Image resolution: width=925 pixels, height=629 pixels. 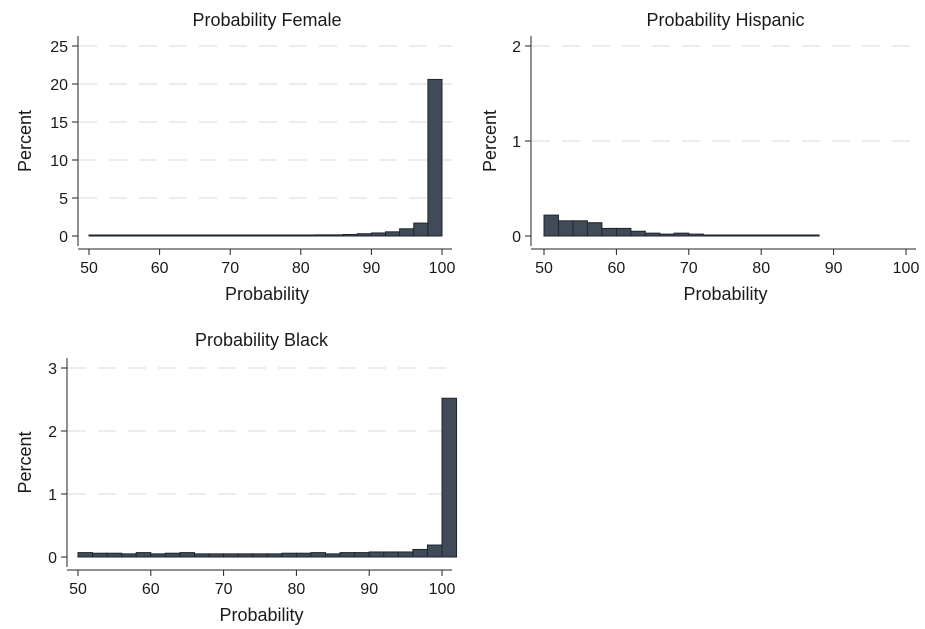 What do you see at coordinates (59, 85) in the screenshot?
I see `y-tick-label: 20` at bounding box center [59, 85].